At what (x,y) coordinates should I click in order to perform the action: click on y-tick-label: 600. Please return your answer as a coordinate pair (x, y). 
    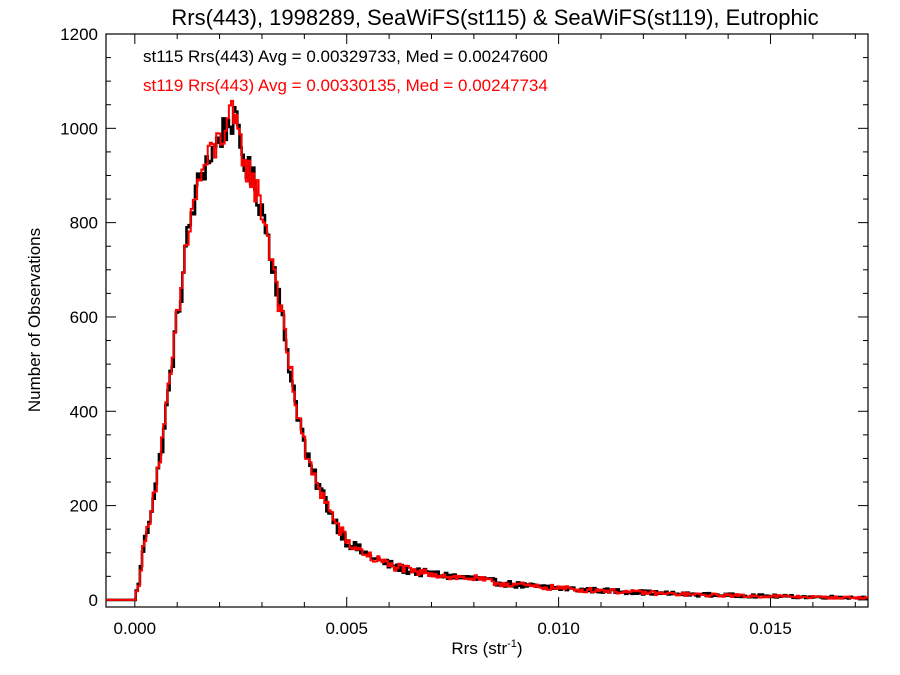
    Looking at the image, I should click on (84, 317).